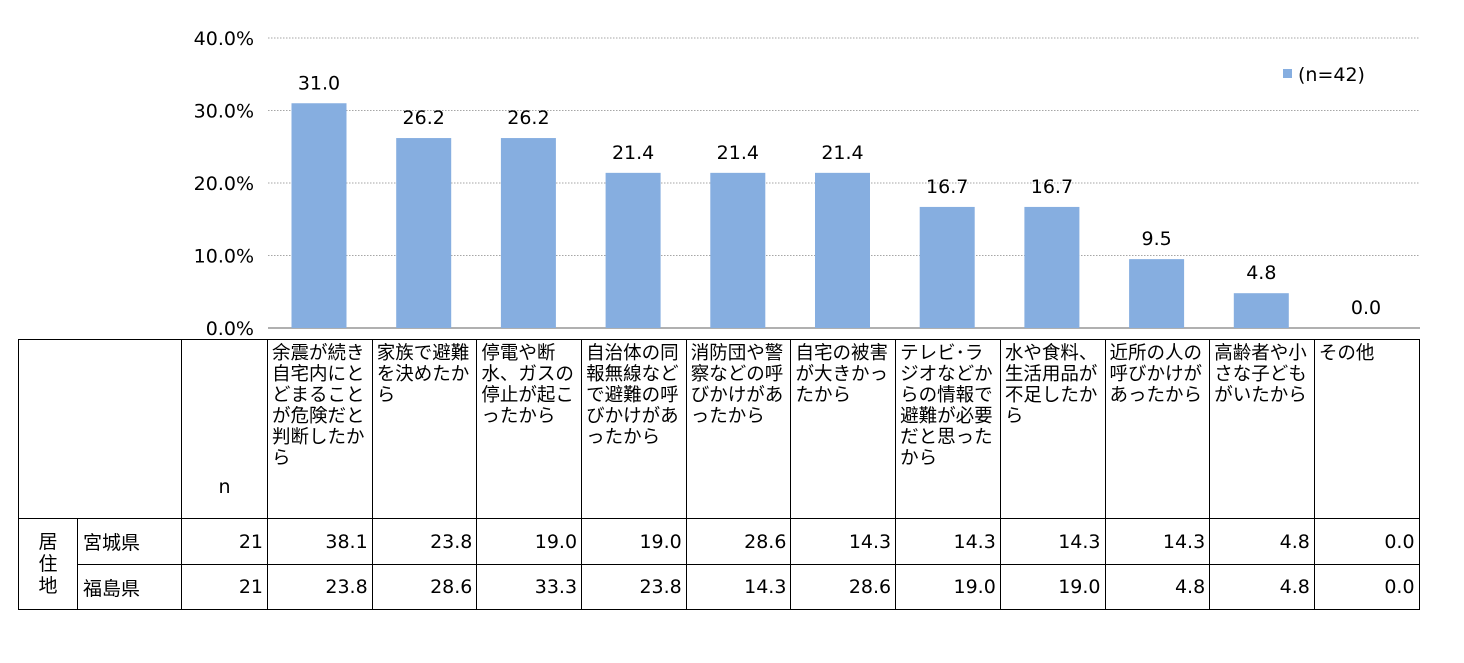 The image size is (1464, 663). Describe the element at coordinates (224, 184) in the screenshot. I see `y-tick-label: 20.0%` at that location.